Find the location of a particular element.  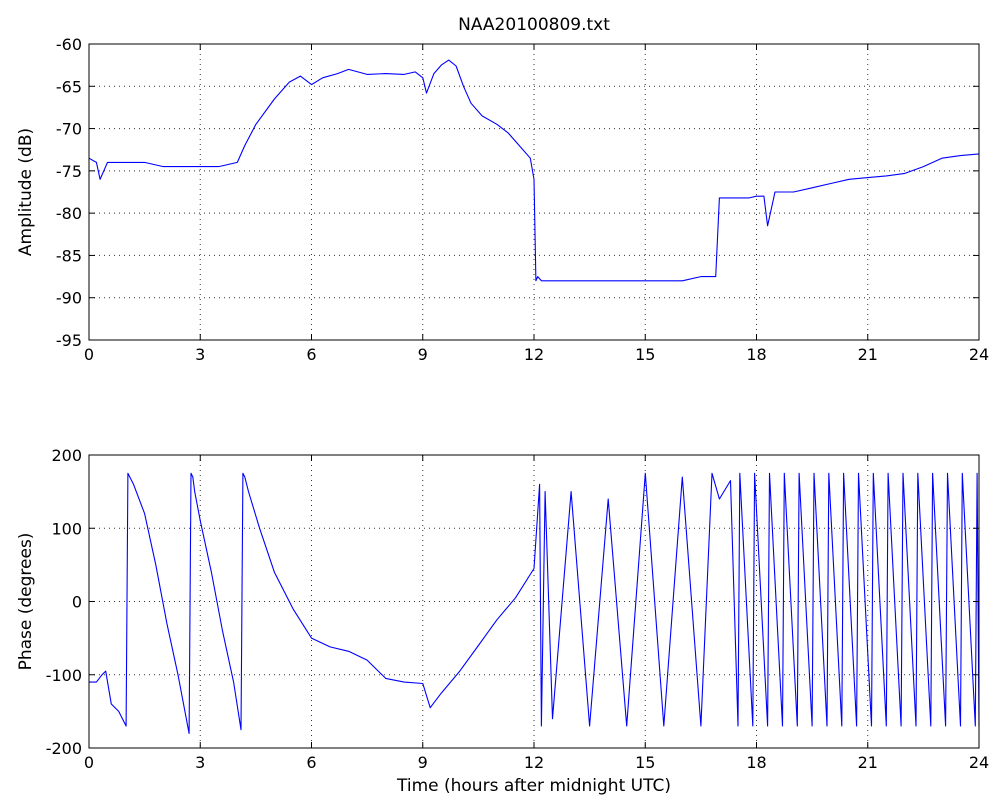

y-tick-label: -200 is located at coordinates (64, 748).